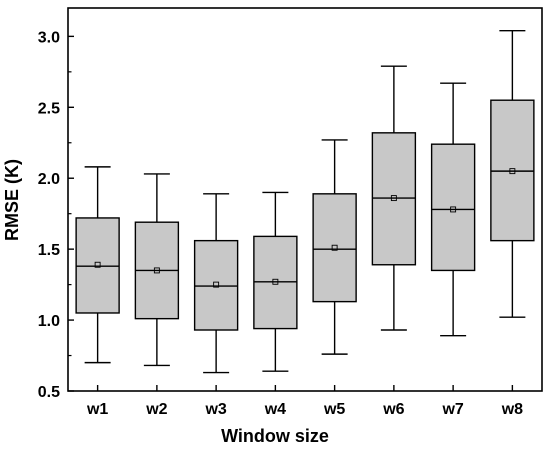 The width and height of the screenshot is (550, 450). Describe the element at coordinates (156, 409) in the screenshot. I see `x-tick-label: w2` at that location.